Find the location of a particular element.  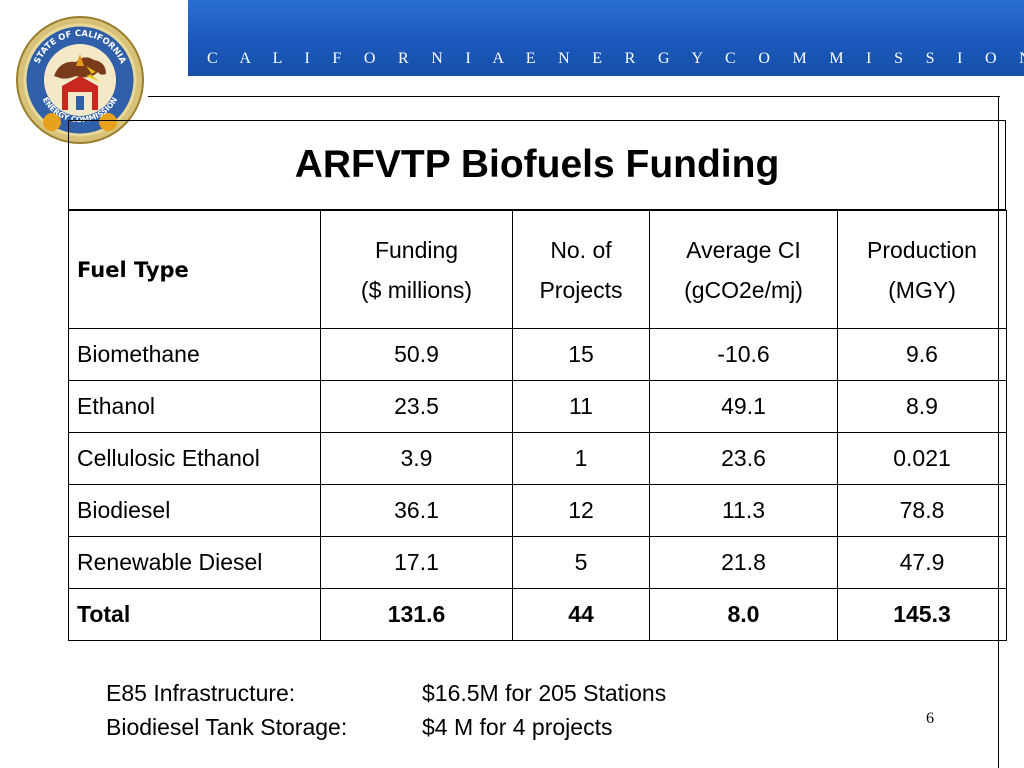

table-row: Ethanol 23.5 11 49.1 8.9 is located at coordinates (537, 406).